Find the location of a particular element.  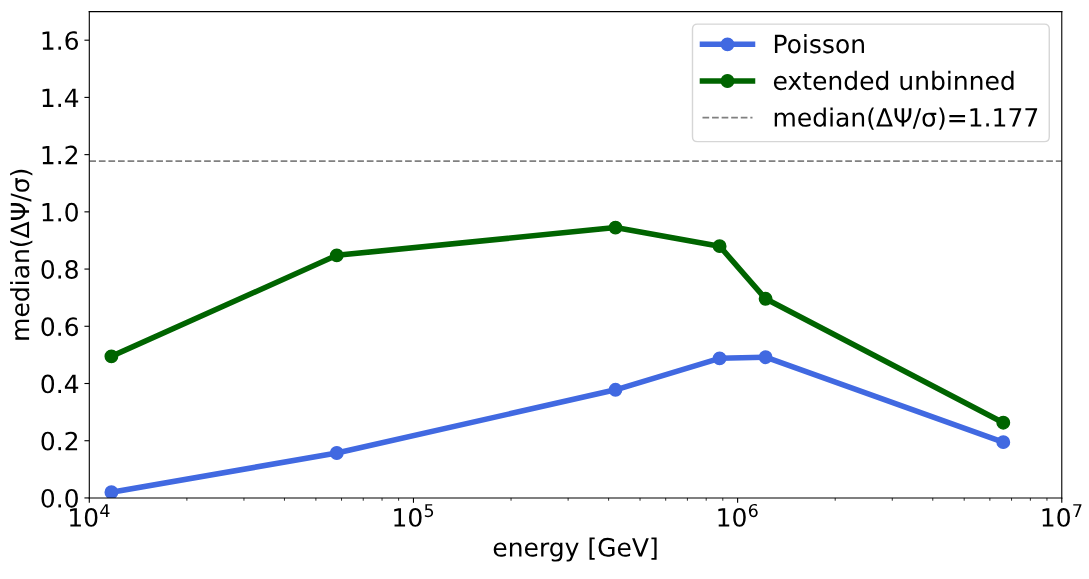

y-tick-label: 0.8 is located at coordinates (59, 269).